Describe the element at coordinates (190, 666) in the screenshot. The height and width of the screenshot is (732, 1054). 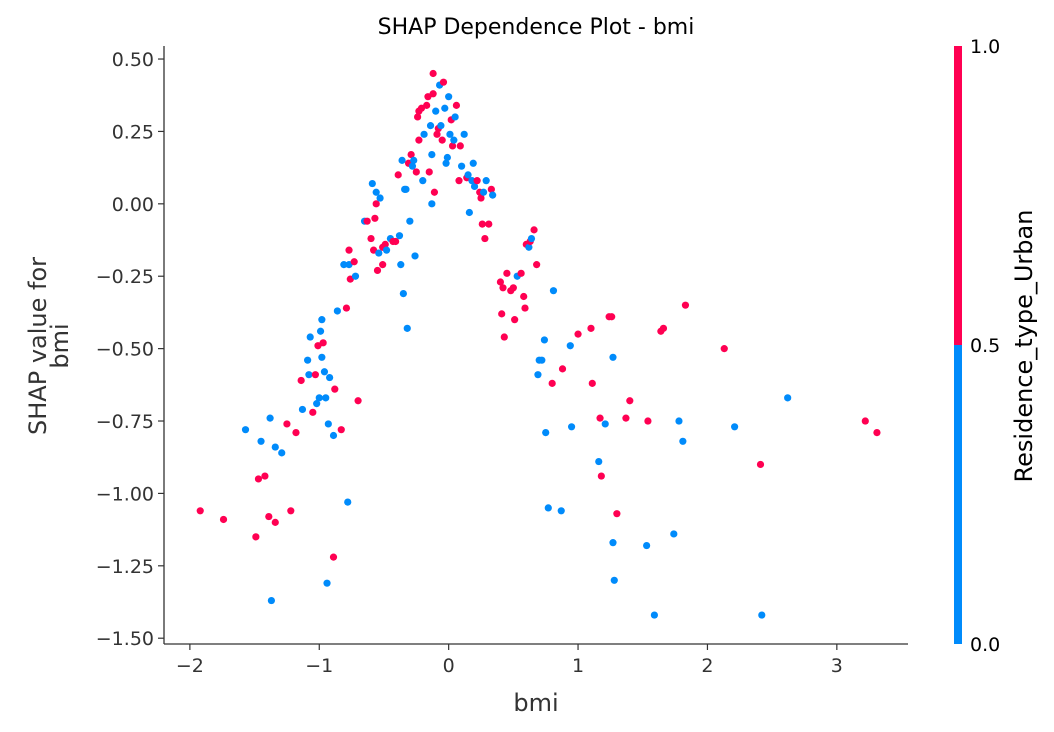
I see `x-tick-label: −2` at that location.